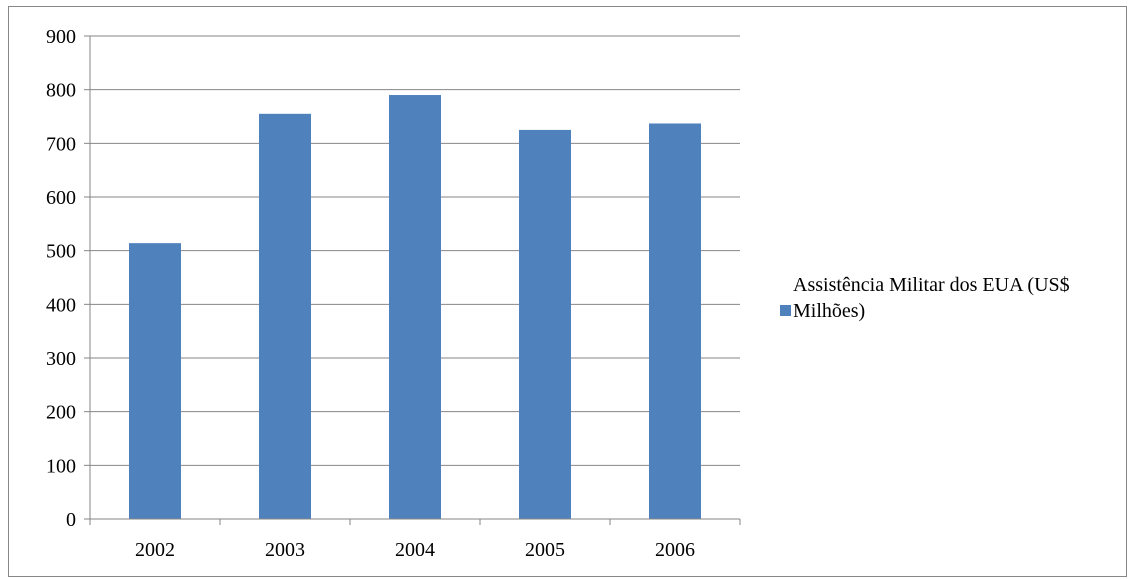  Describe the element at coordinates (61, 466) in the screenshot. I see `y-tick-label: 100` at that location.